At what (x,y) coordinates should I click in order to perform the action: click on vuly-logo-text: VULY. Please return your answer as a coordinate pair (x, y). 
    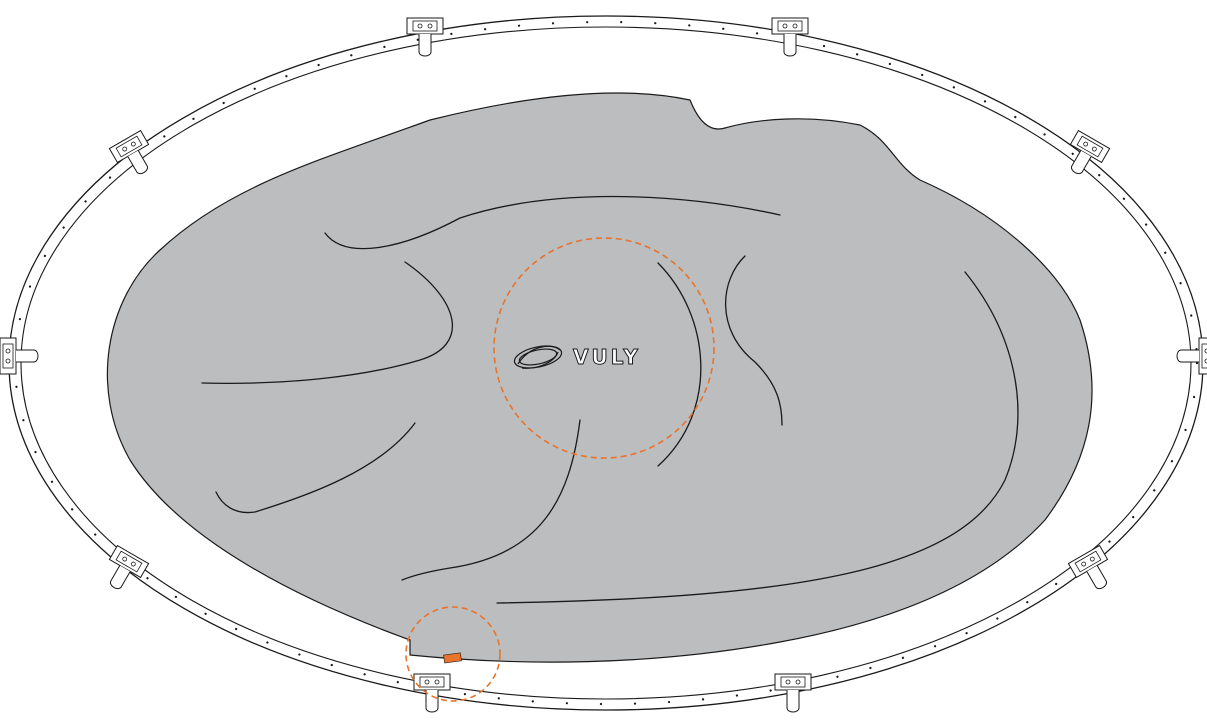
    Looking at the image, I should click on (607, 357).